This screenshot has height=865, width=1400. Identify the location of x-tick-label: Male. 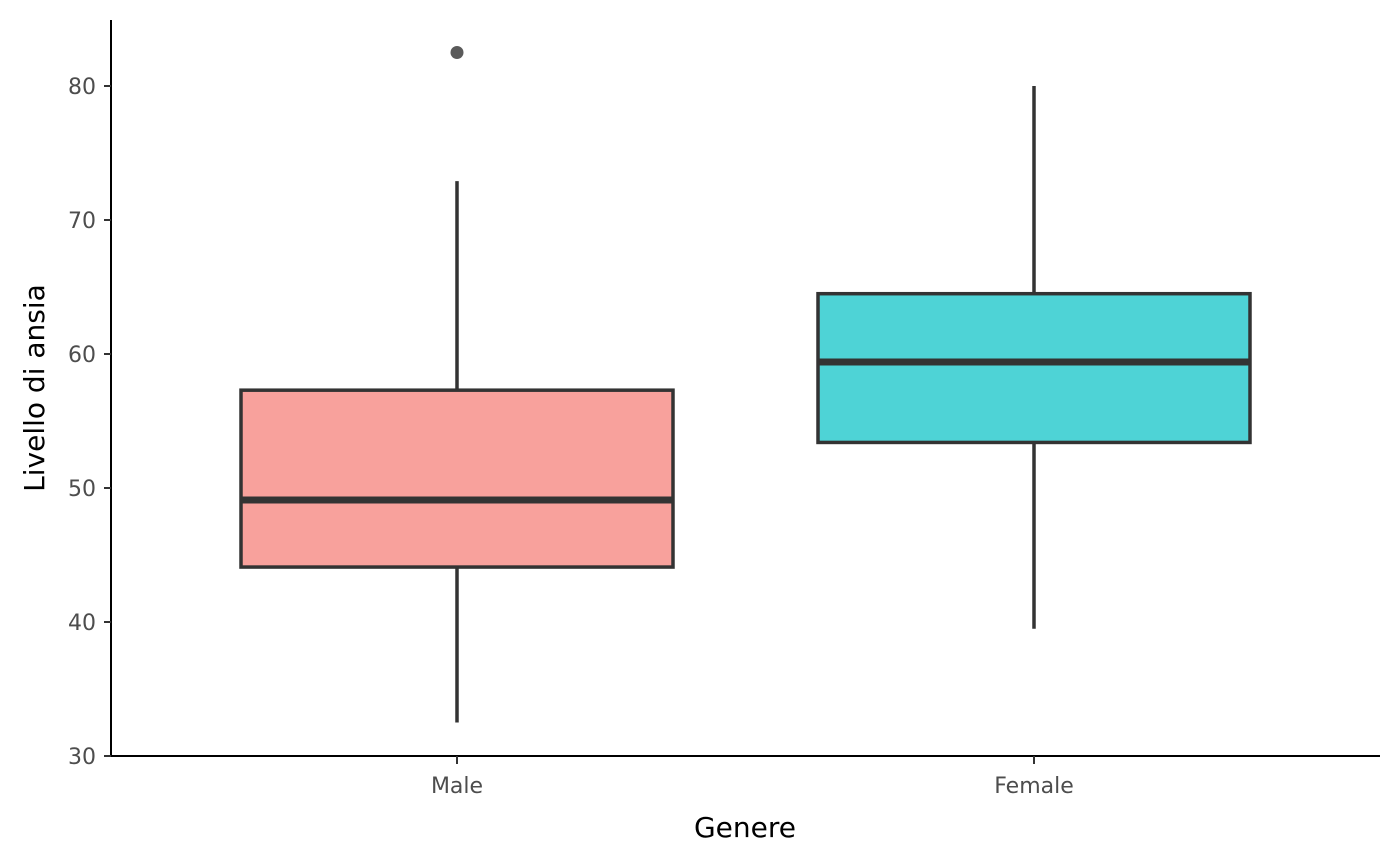
(457, 786).